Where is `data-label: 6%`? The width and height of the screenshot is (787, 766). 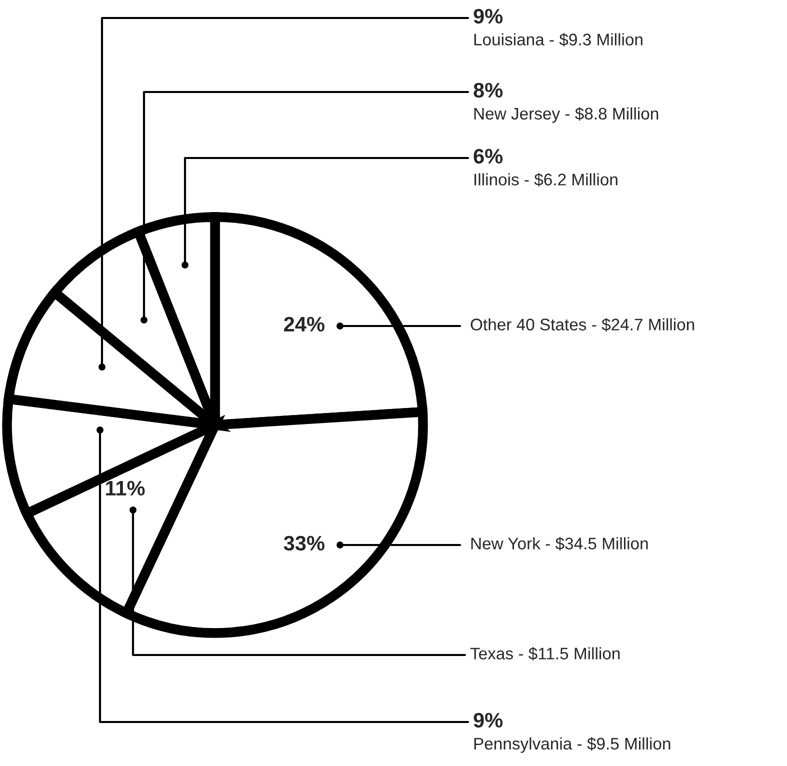 data-label: 6% is located at coordinates (488, 156).